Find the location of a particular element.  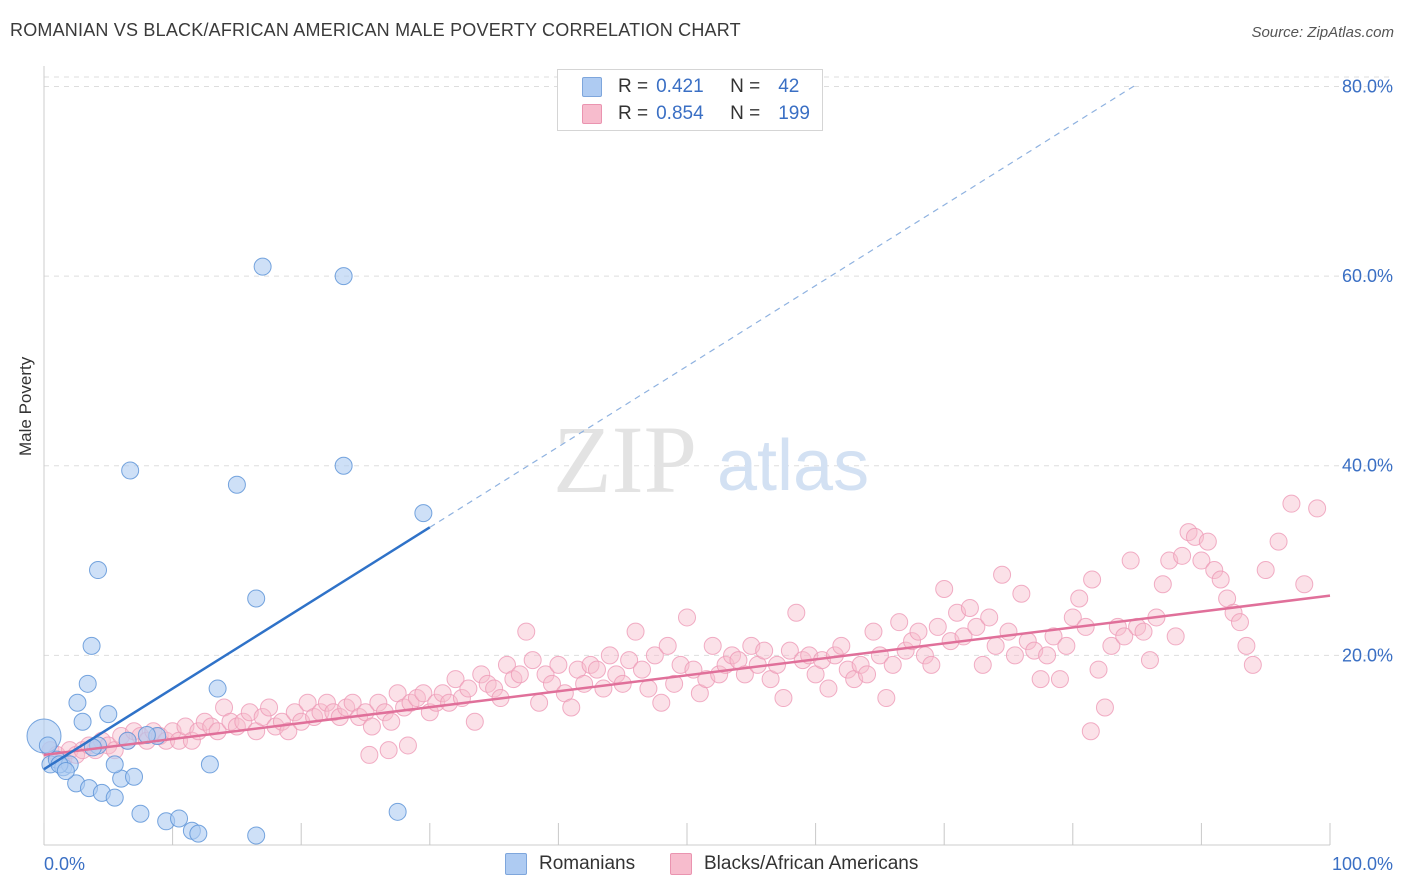

legend-r-value: 0.421 is located at coordinates (680, 86).